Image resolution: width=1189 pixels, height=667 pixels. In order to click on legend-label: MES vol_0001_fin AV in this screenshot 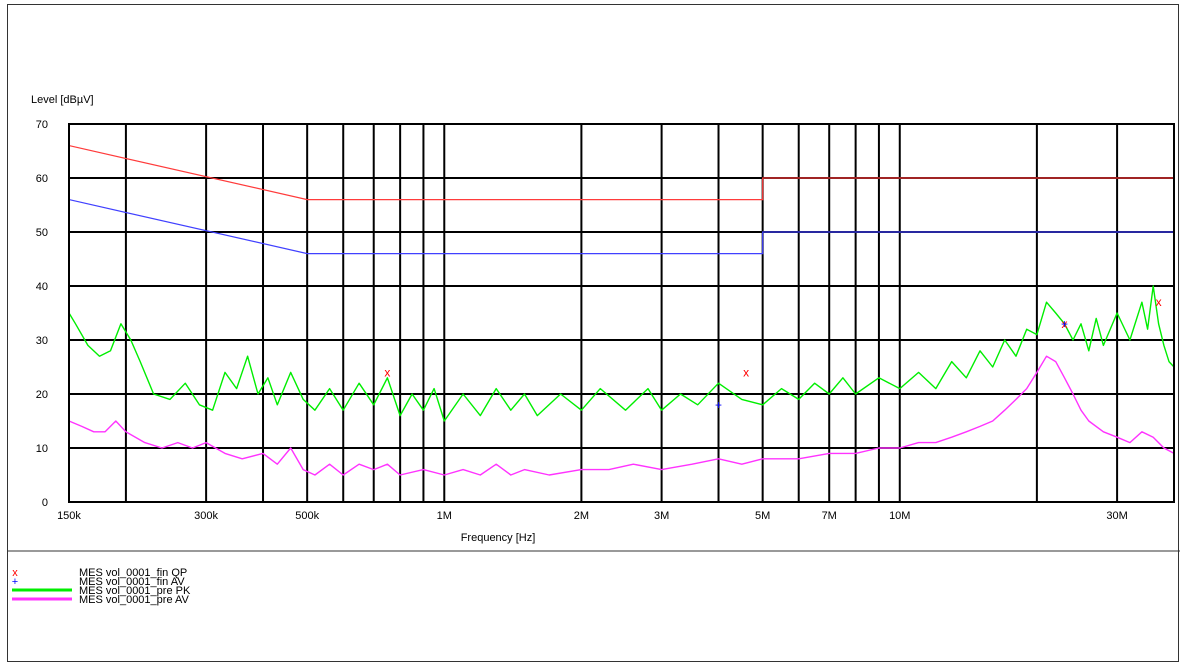, I will do `click(132, 582)`.